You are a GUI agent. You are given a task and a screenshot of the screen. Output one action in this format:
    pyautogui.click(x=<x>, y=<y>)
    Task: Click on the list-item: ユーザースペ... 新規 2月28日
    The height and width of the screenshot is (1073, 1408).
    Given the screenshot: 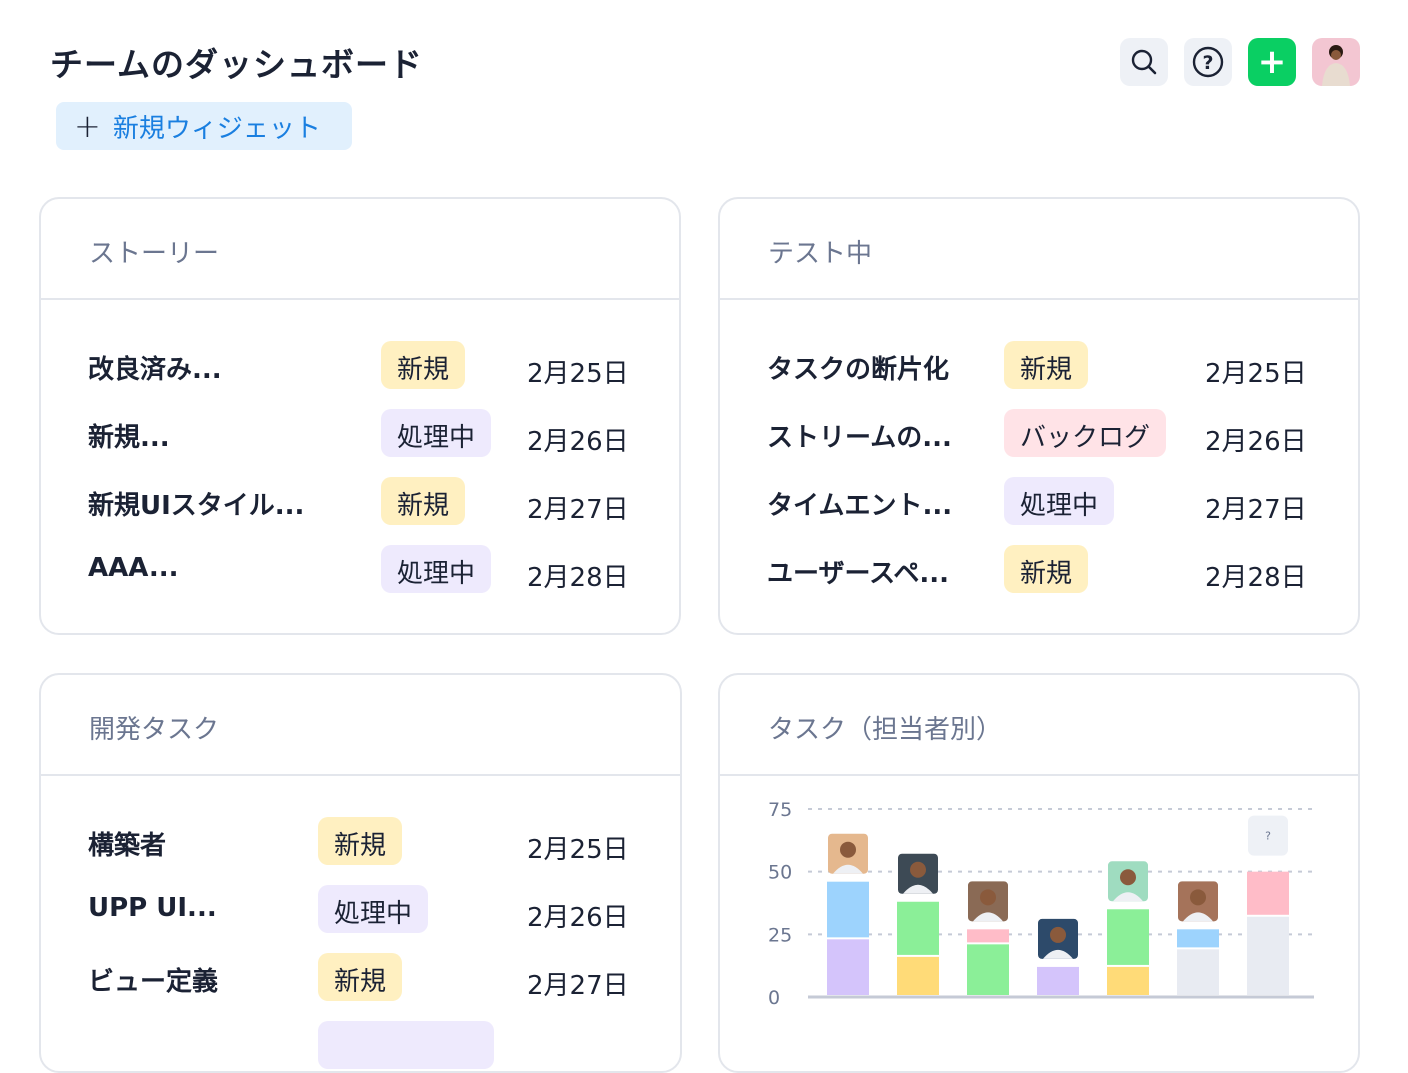 What is the action you would take?
    pyautogui.click(x=1039, y=569)
    